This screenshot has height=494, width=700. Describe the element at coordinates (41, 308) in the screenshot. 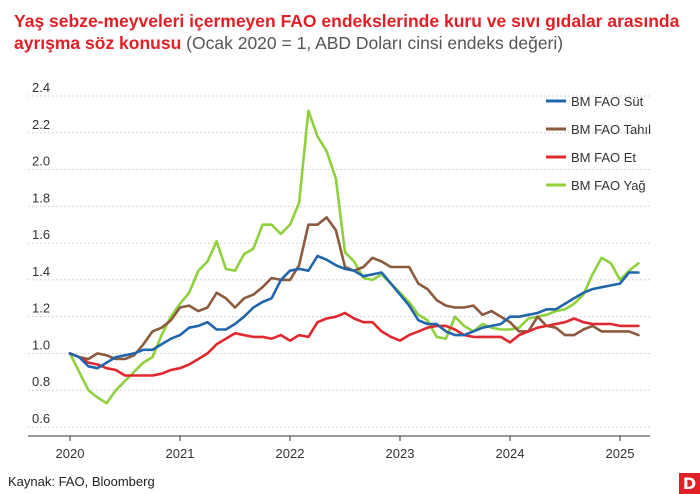

I see `y-tick-label: 1.2` at that location.